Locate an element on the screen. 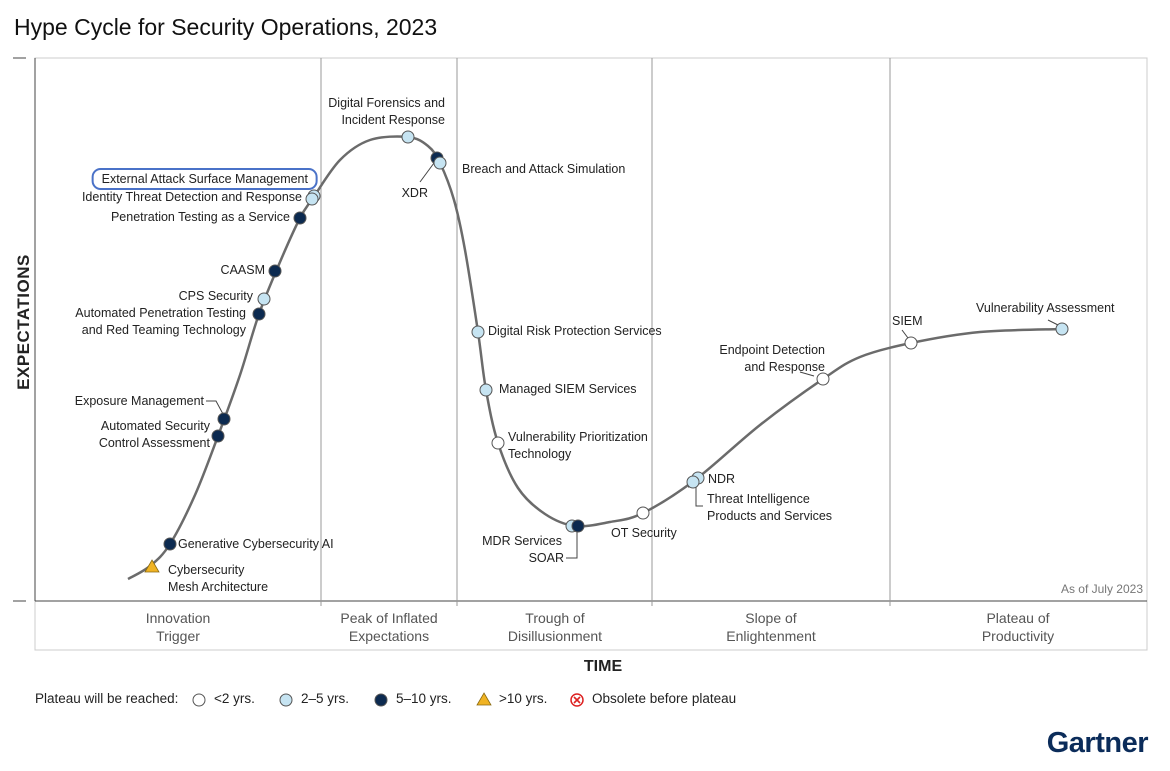 This screenshot has width=1170, height=771. y-axis-label: EXPECTATIONS is located at coordinates (23, 322).